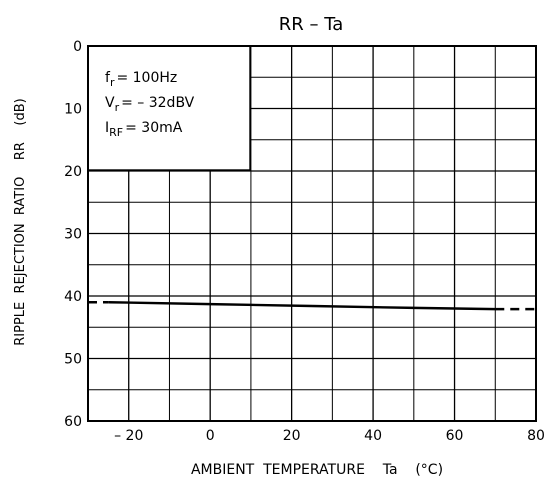 The width and height of the screenshot is (547, 482). I want to click on x-tick-labels: – 20 0 20 40 60 80, so click(329, 436).